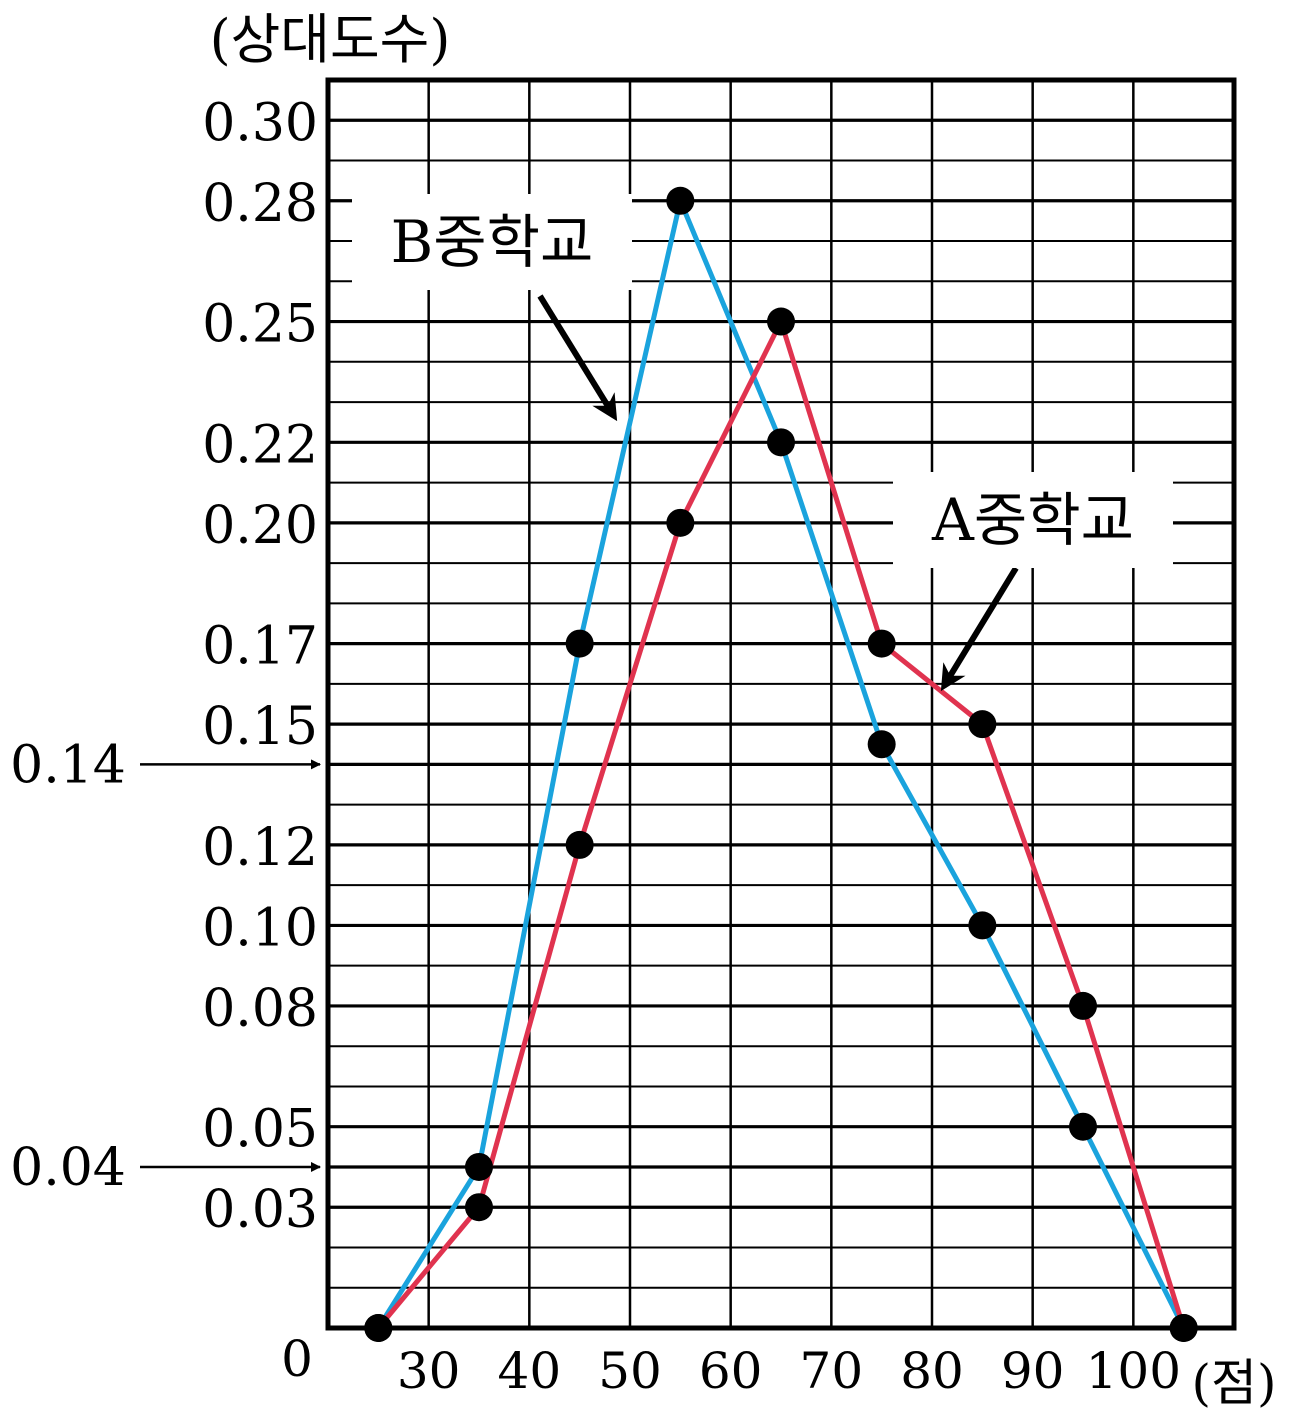 This screenshot has height=1421, width=1291. I want to click on origin-label: 0, so click(297, 1359).